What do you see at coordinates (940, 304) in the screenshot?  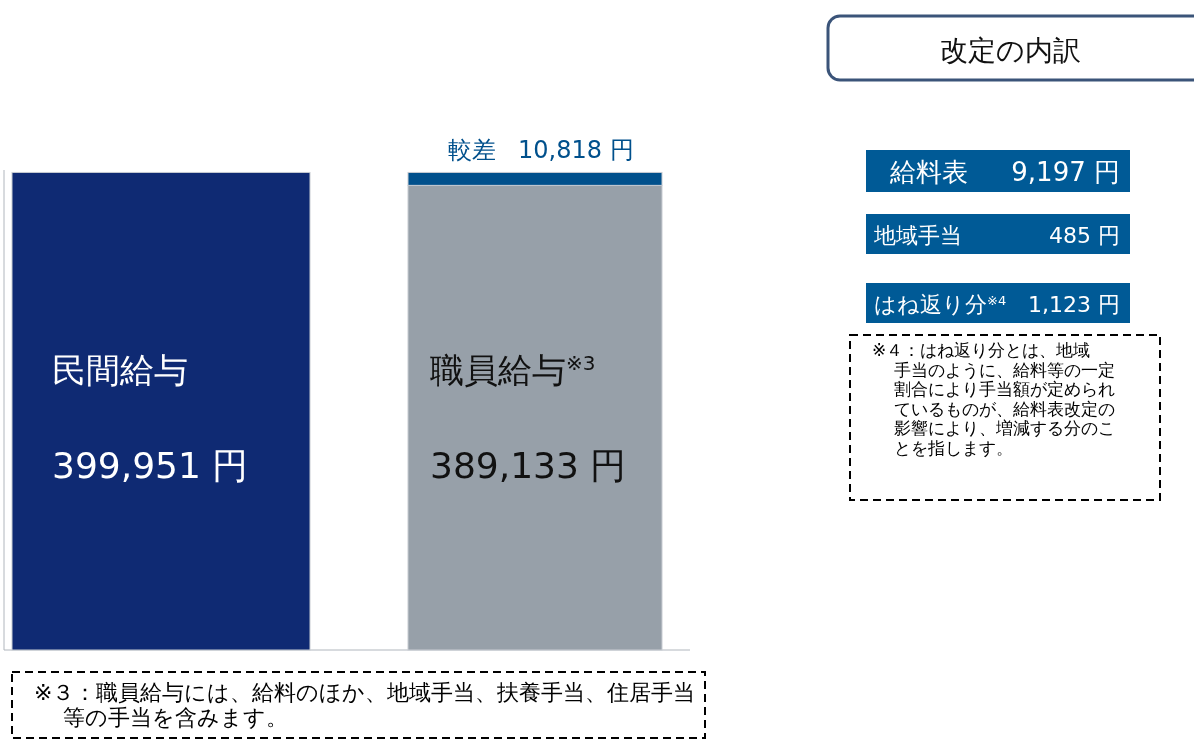 I see `category-label: はね返り分$^{※4}$` at bounding box center [940, 304].